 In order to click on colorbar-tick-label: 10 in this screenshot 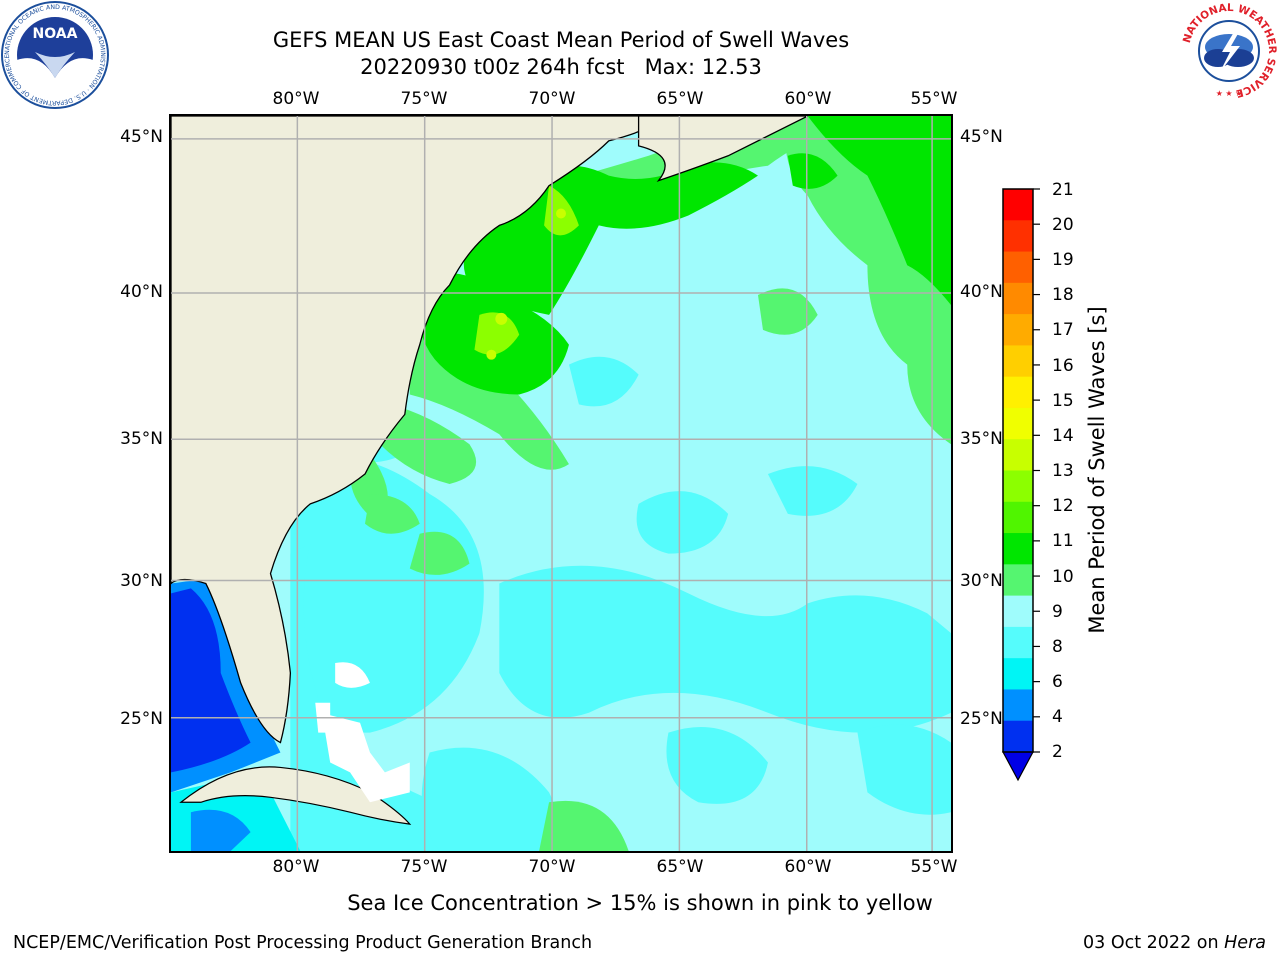, I will do `click(1063, 577)`.